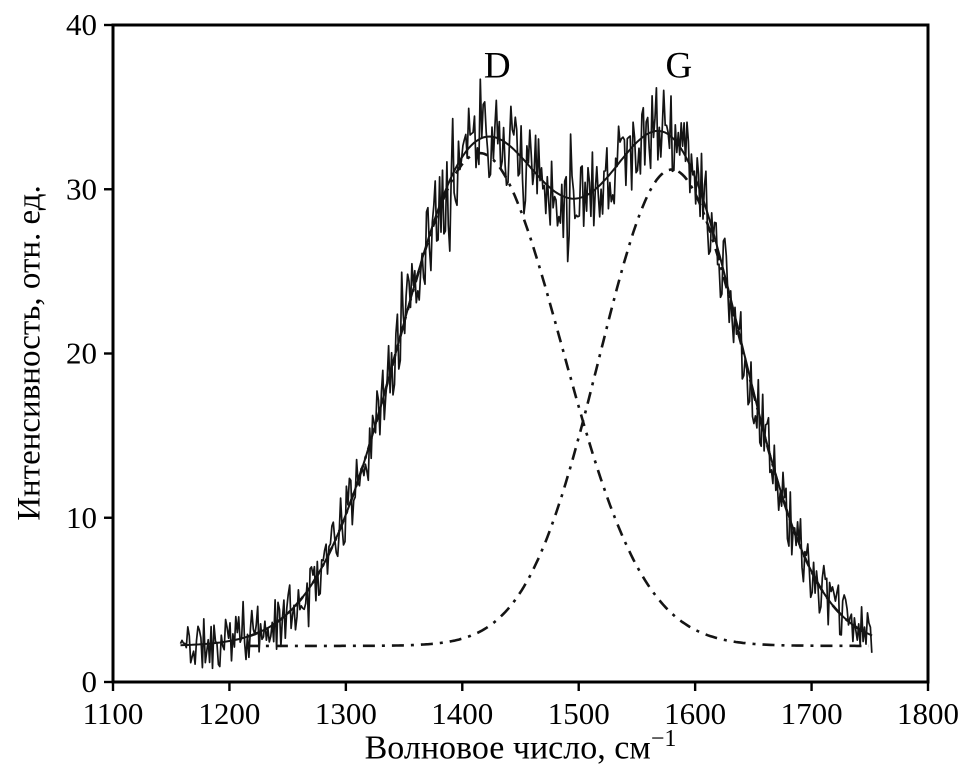 The height and width of the screenshot is (784, 964). Describe the element at coordinates (812, 713) in the screenshot. I see `x-tick-label: 1700` at that location.